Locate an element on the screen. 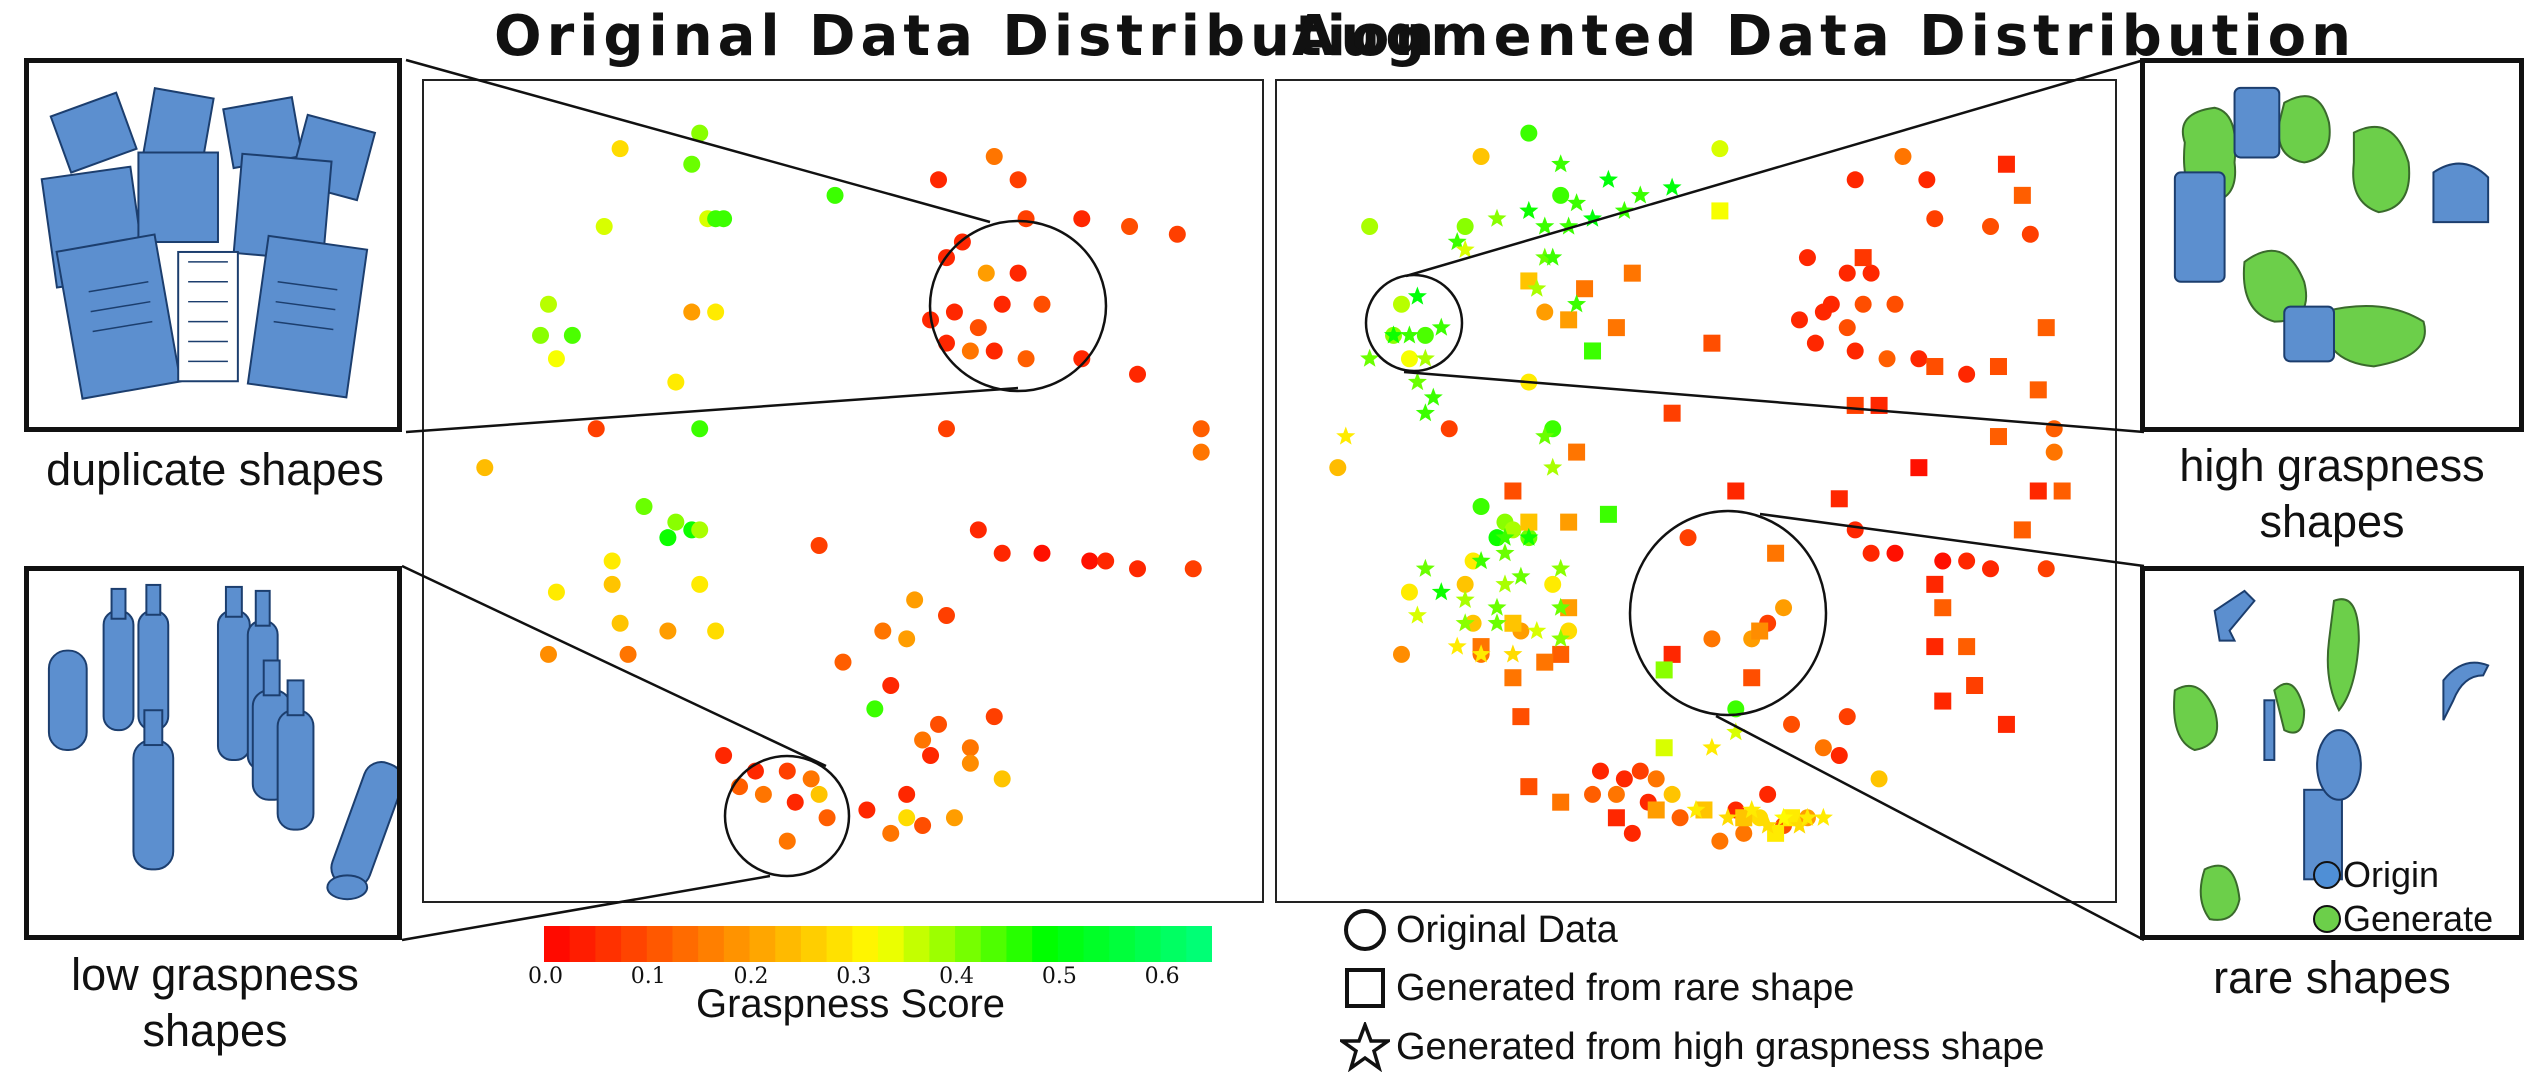  high-graspness-caption-line1: high graspness is located at coordinates (2332, 465).